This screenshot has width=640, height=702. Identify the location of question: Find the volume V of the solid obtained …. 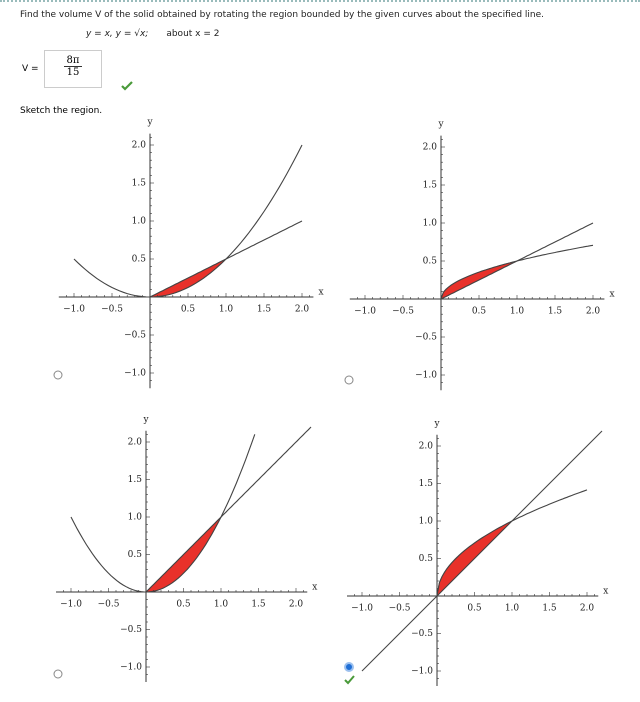
(282, 15).